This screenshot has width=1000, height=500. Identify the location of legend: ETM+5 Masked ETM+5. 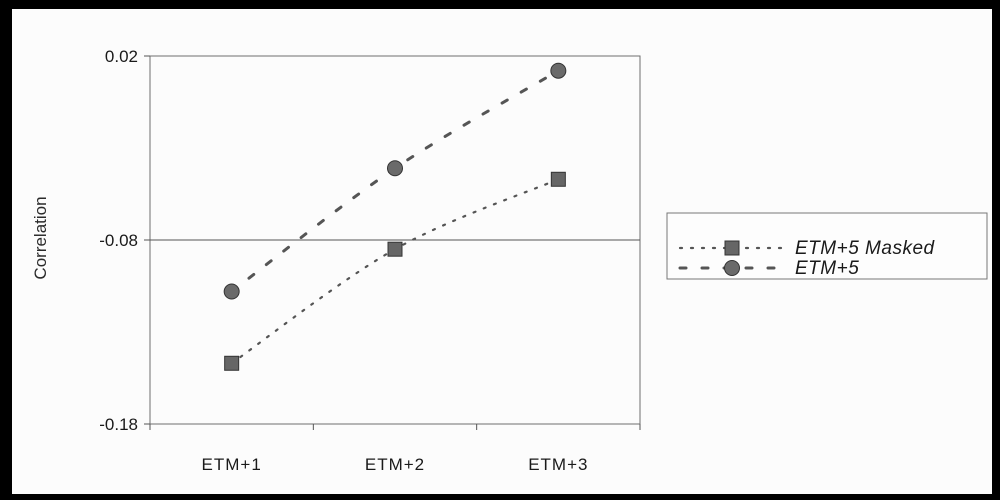
(827, 246).